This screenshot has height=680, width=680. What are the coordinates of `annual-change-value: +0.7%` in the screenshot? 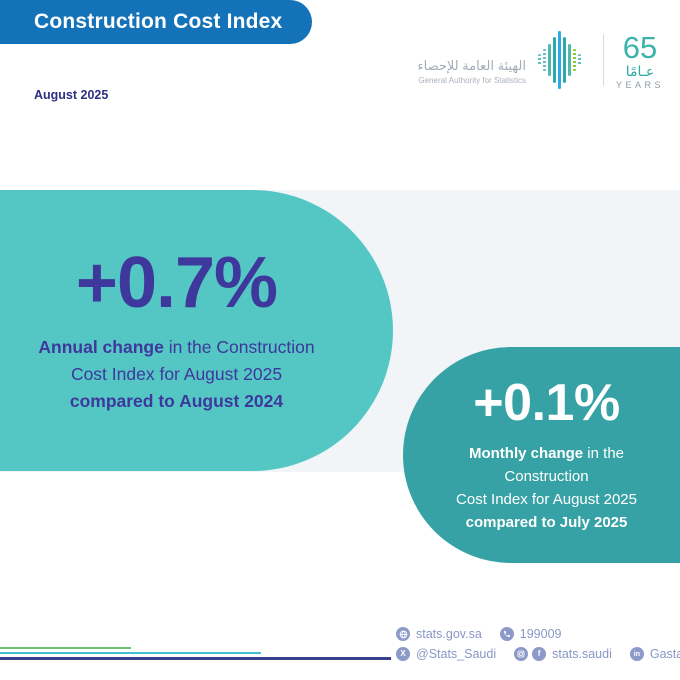 It's located at (176, 283).